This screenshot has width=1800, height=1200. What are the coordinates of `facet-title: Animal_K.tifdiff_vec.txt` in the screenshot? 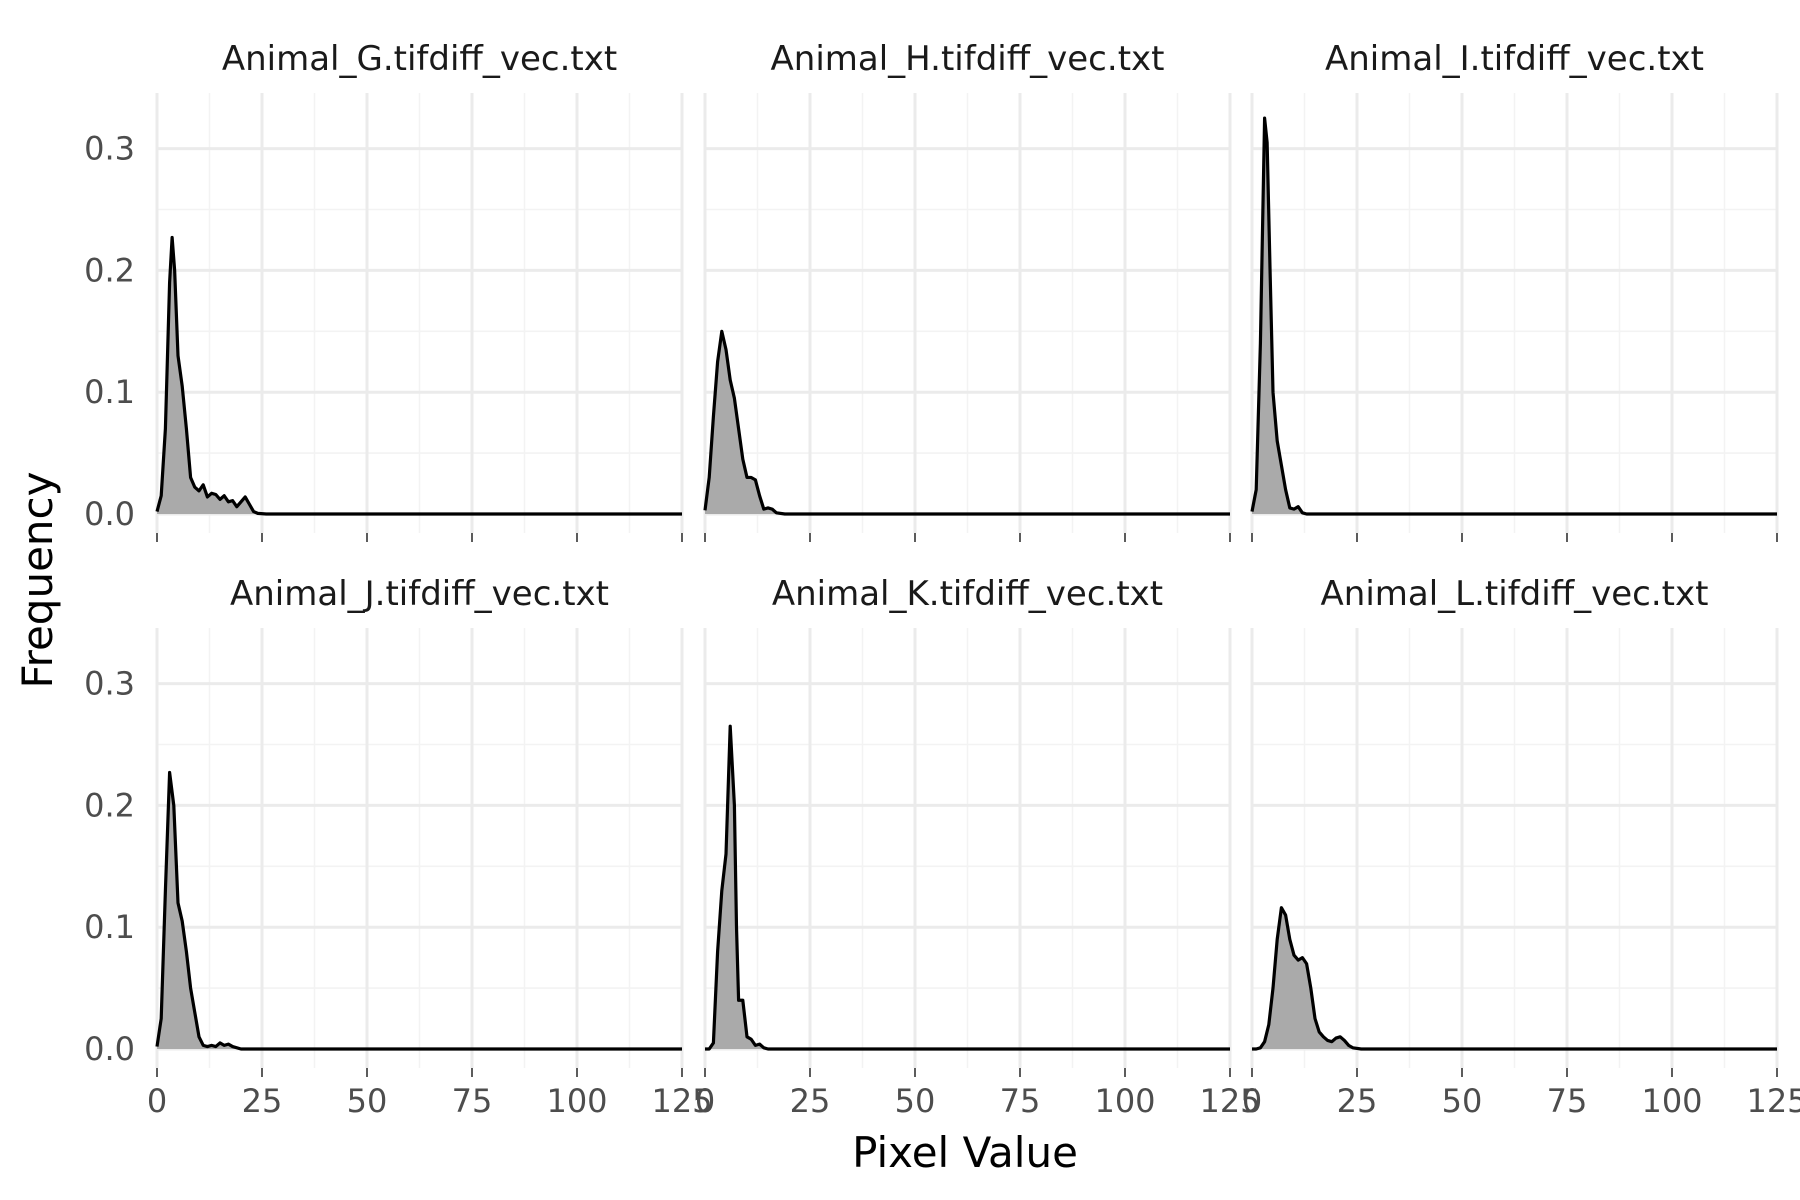 It's located at (967, 594).